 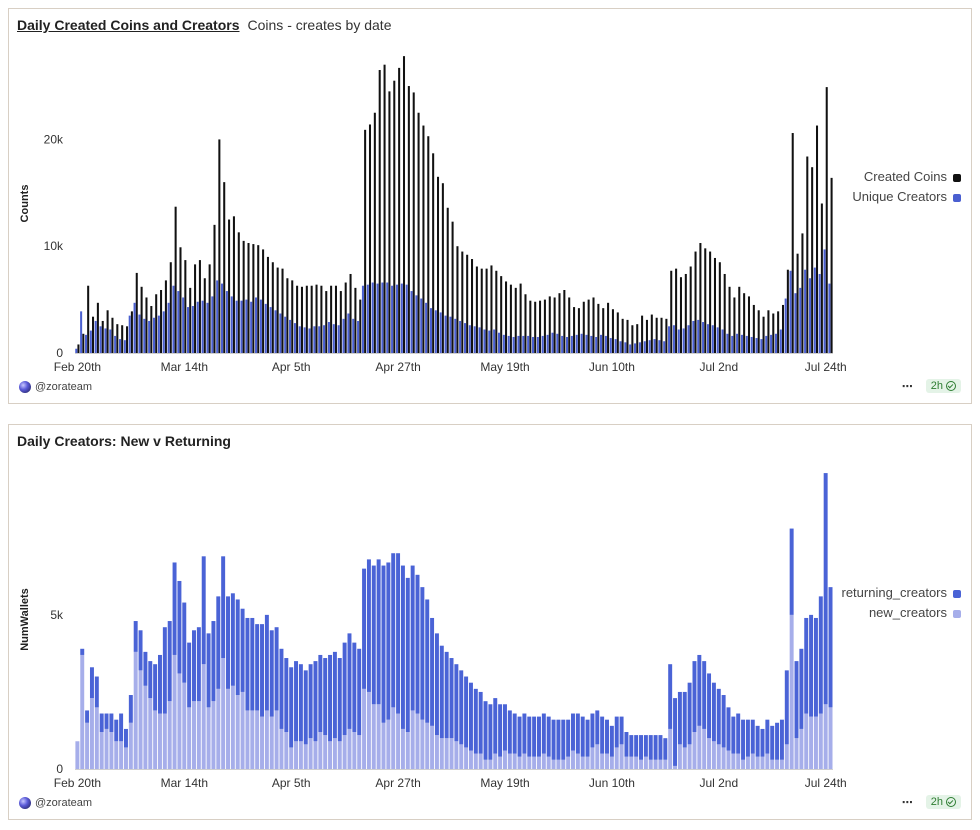 I want to click on chart2-owner: @zorateam, so click(x=55, y=803).